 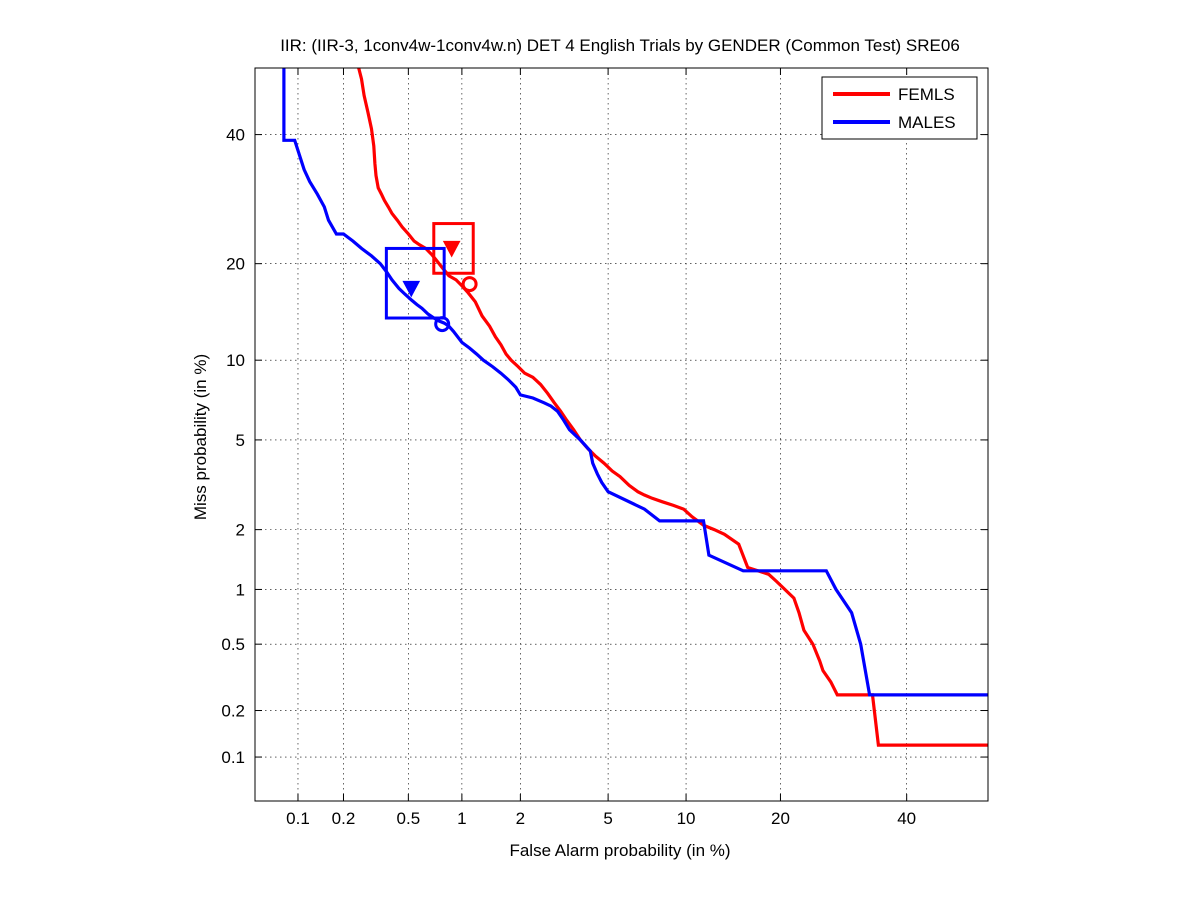 I want to click on x-tick-label: 0.5, so click(x=409, y=818).